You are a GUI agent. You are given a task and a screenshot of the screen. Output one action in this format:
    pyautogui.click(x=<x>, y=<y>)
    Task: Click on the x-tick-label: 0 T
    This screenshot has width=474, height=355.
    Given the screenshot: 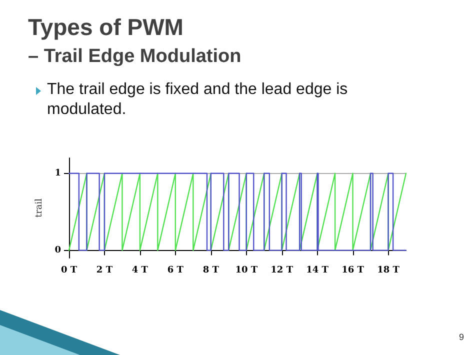 What is the action you would take?
    pyautogui.click(x=69, y=271)
    